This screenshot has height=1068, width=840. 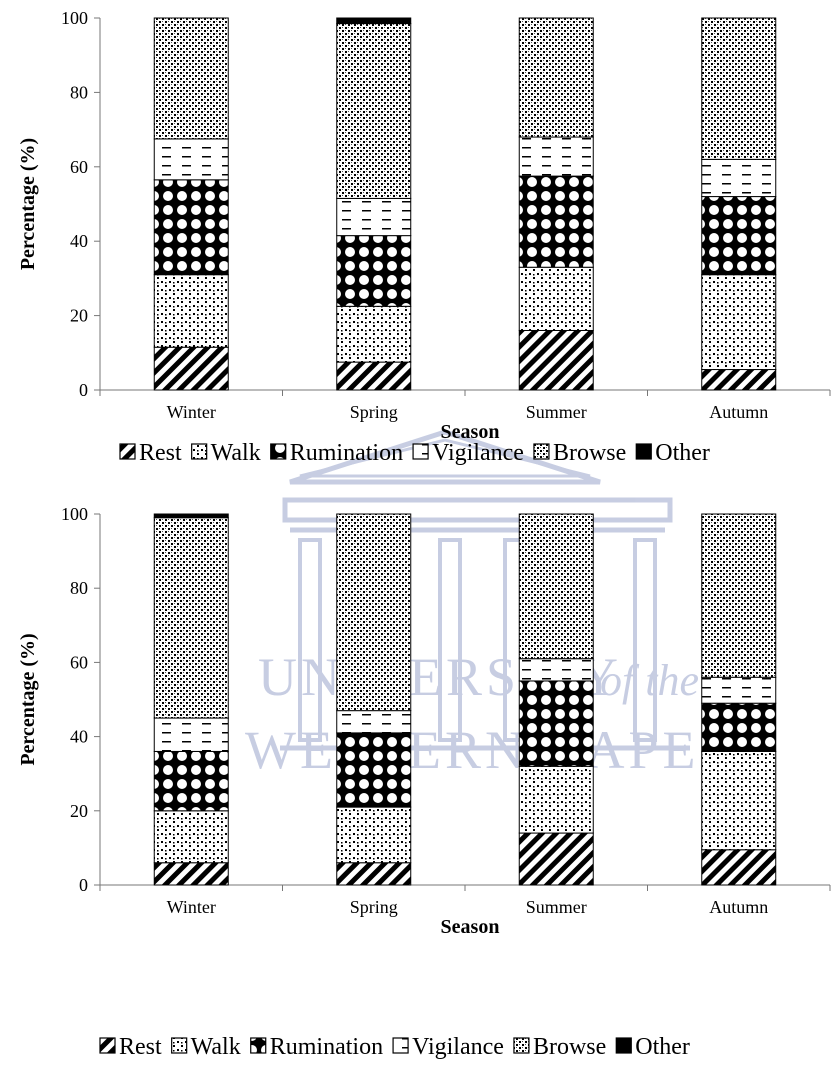 I want to click on bar-segment-other-winter, so click(x=191, y=516).